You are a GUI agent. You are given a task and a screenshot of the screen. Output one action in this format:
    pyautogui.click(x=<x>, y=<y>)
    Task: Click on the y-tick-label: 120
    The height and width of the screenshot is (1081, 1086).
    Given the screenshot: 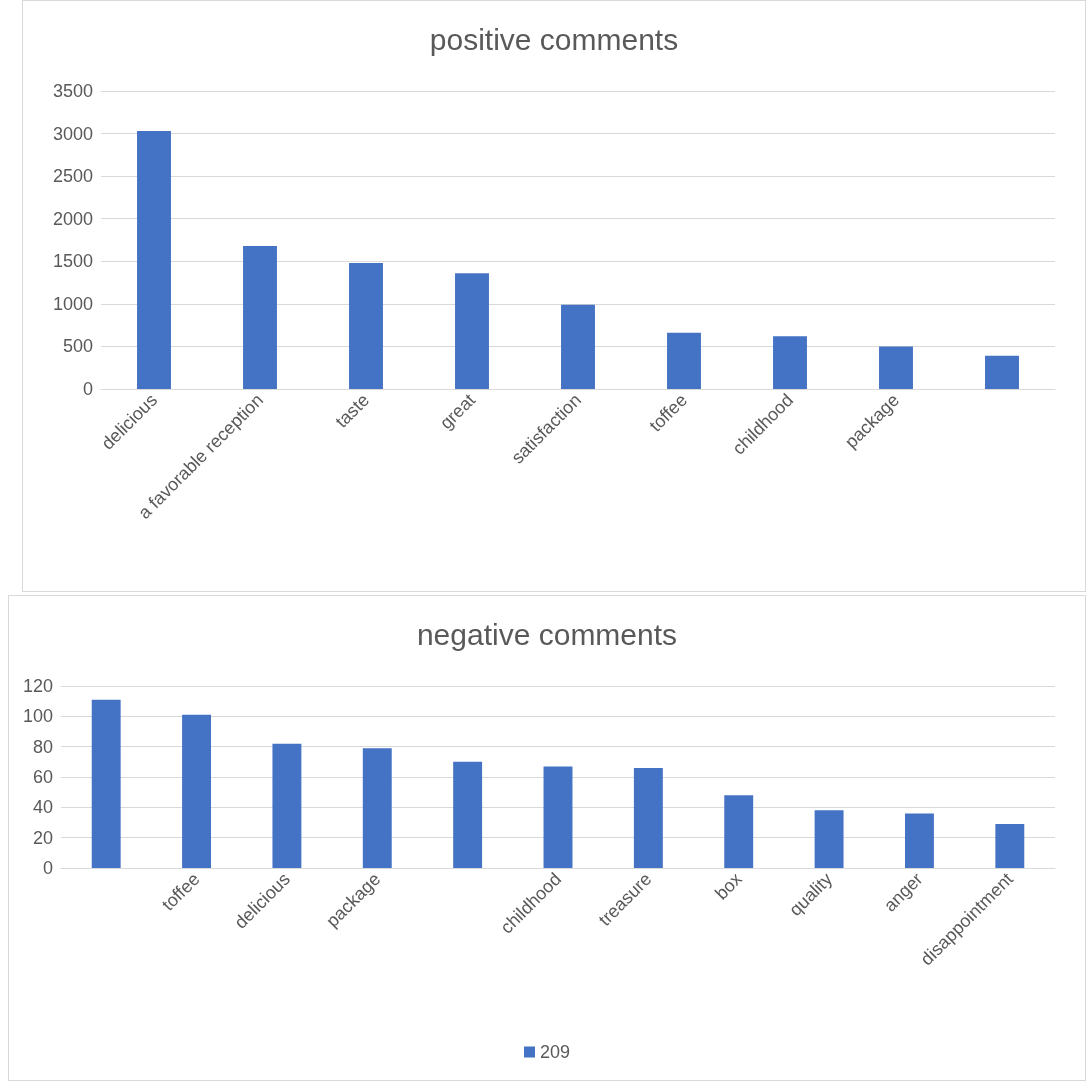 What is the action you would take?
    pyautogui.click(x=37, y=686)
    